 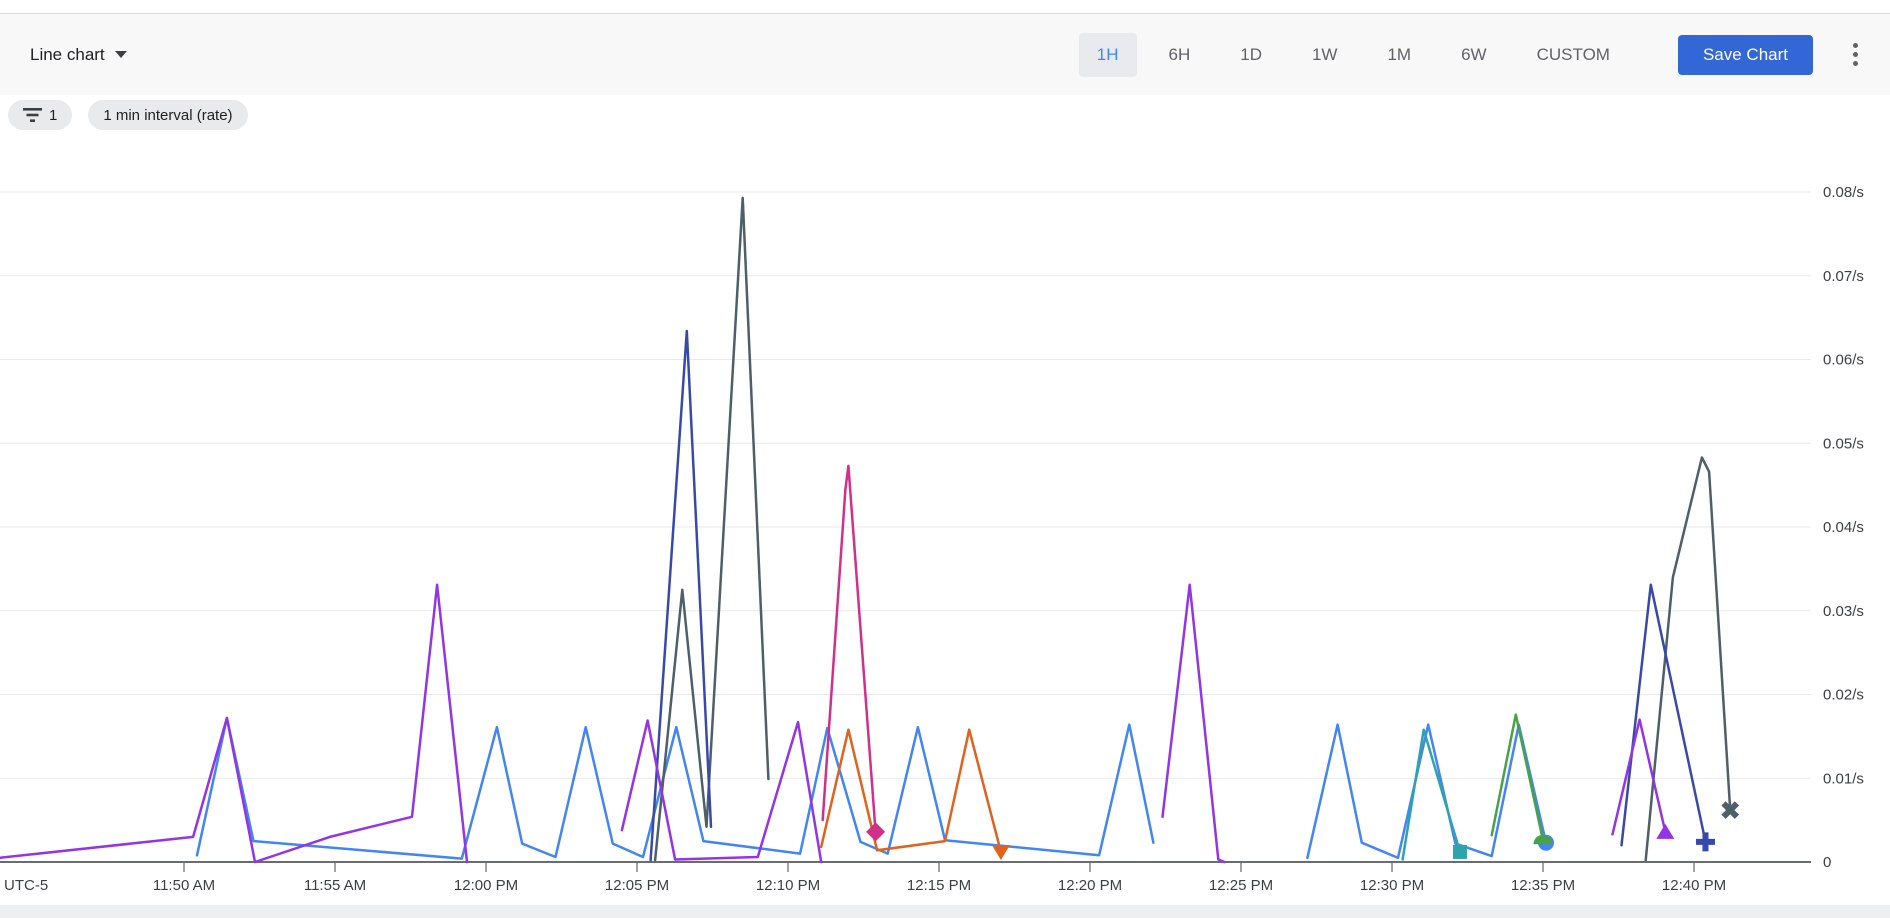 I want to click on series-line-pink, so click(x=849, y=649).